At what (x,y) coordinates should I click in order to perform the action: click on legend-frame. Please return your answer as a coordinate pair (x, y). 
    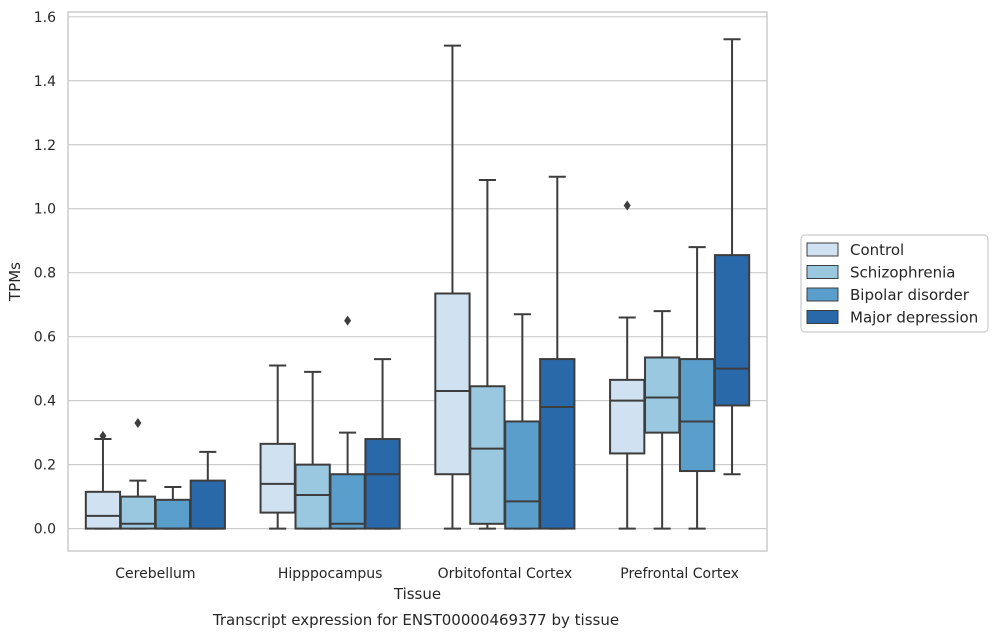
    Looking at the image, I should click on (894, 283).